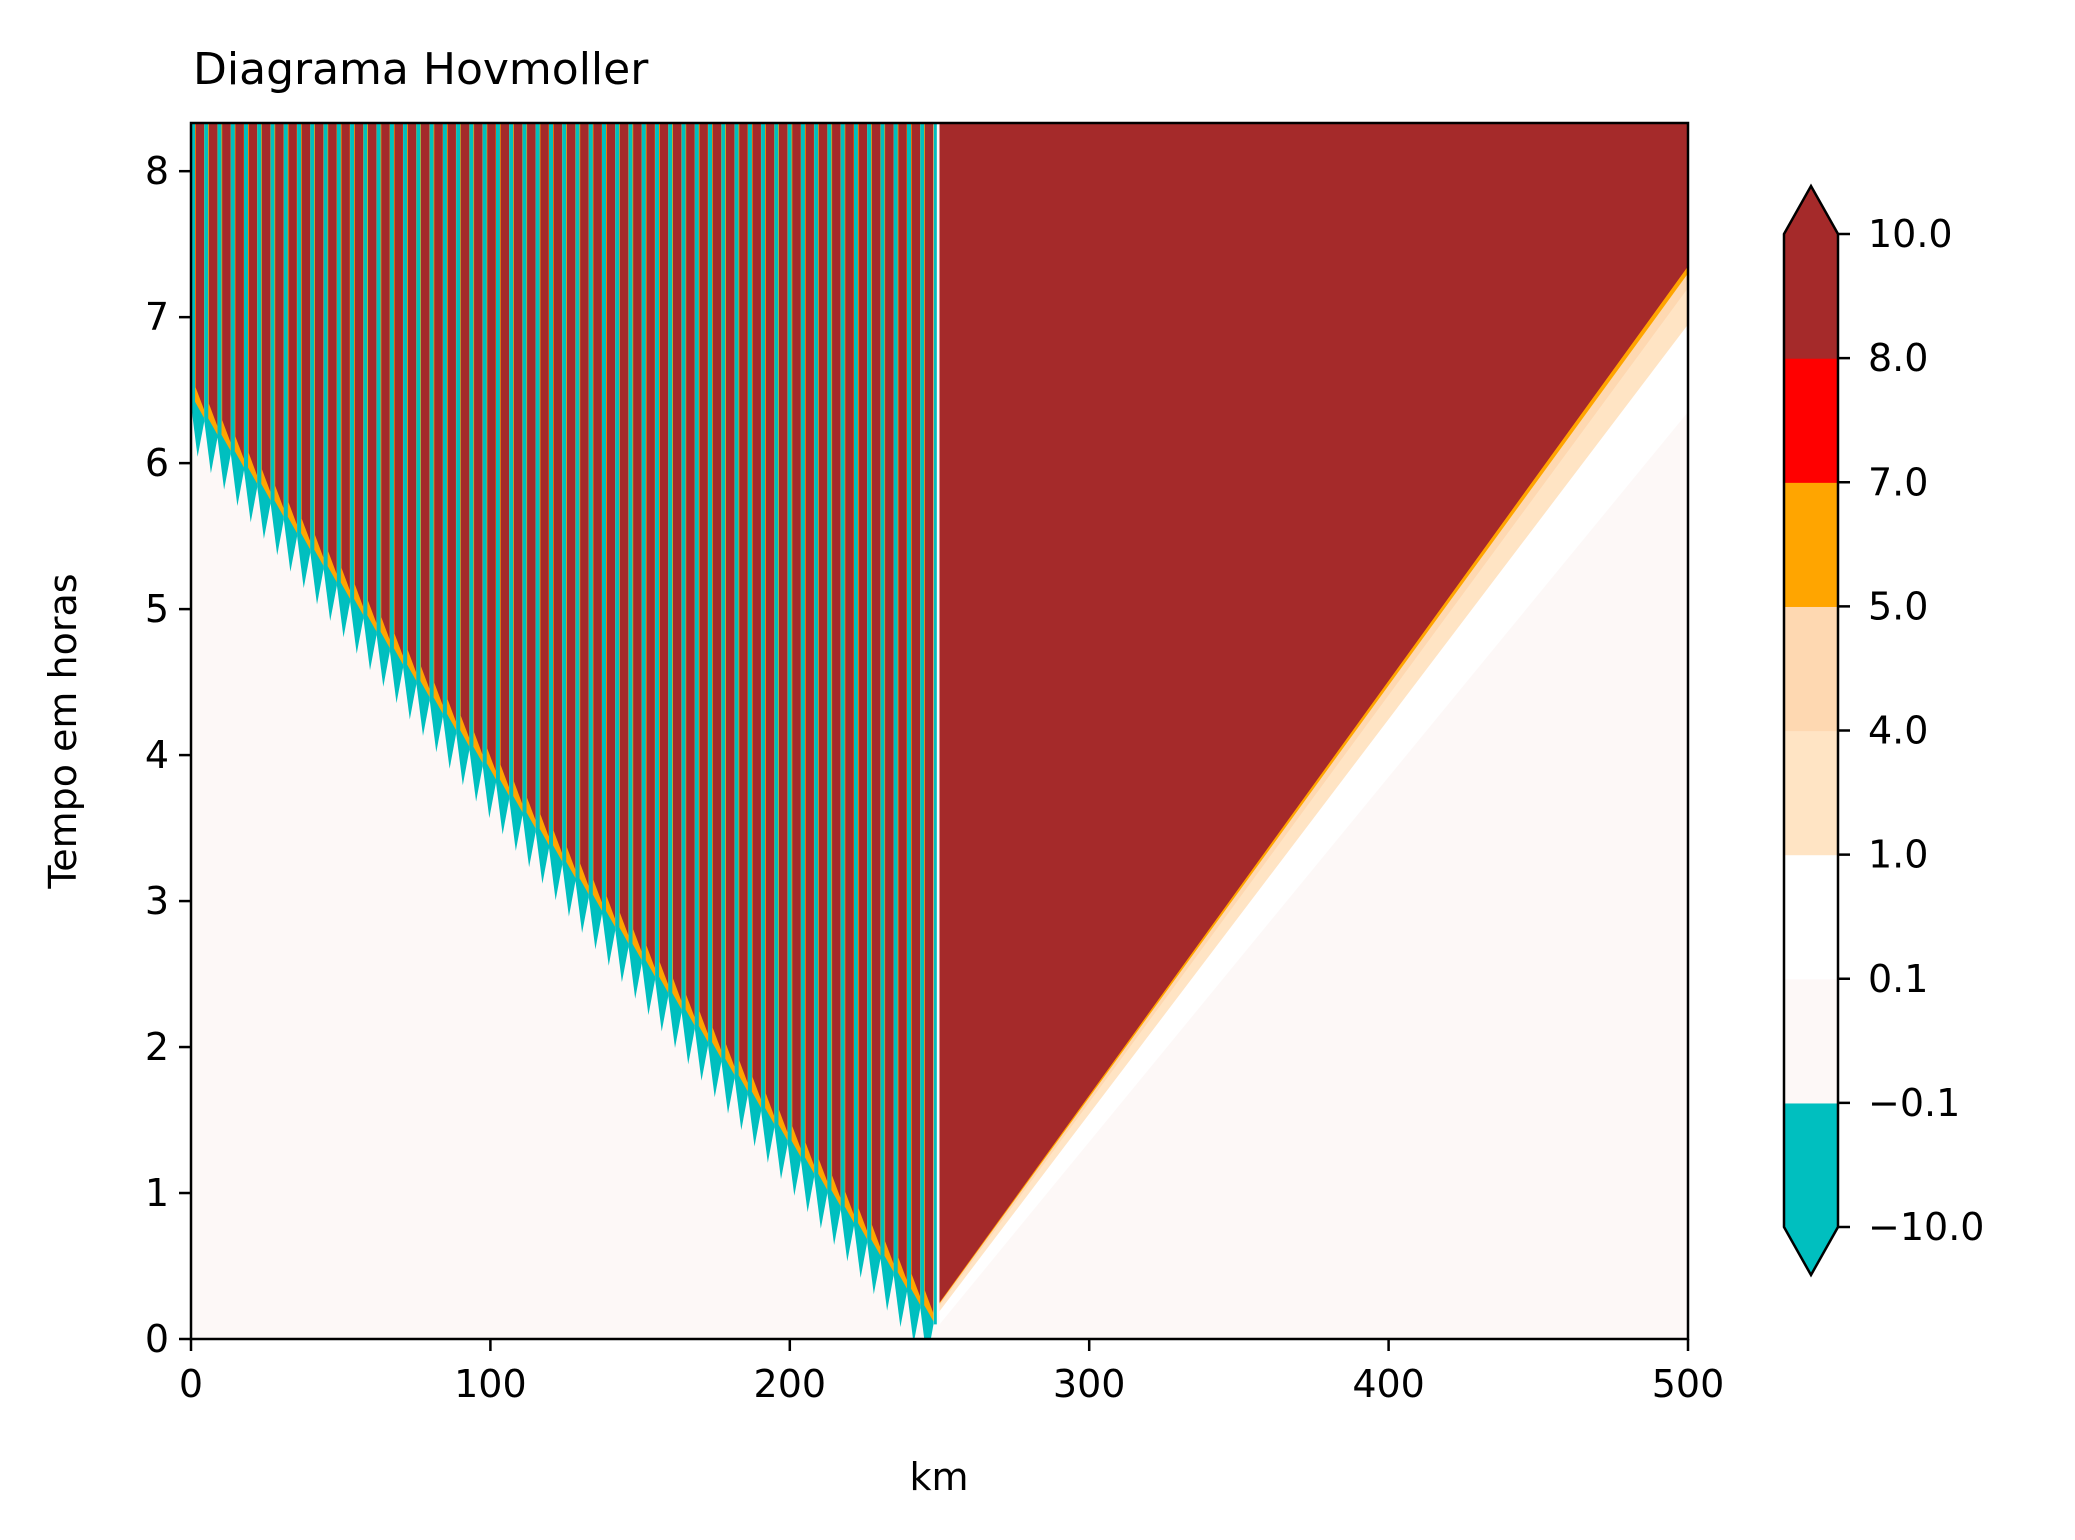 The height and width of the screenshot is (1540, 2075). Describe the element at coordinates (1089, 1384) in the screenshot. I see `x-tick-label-300: 300` at that location.